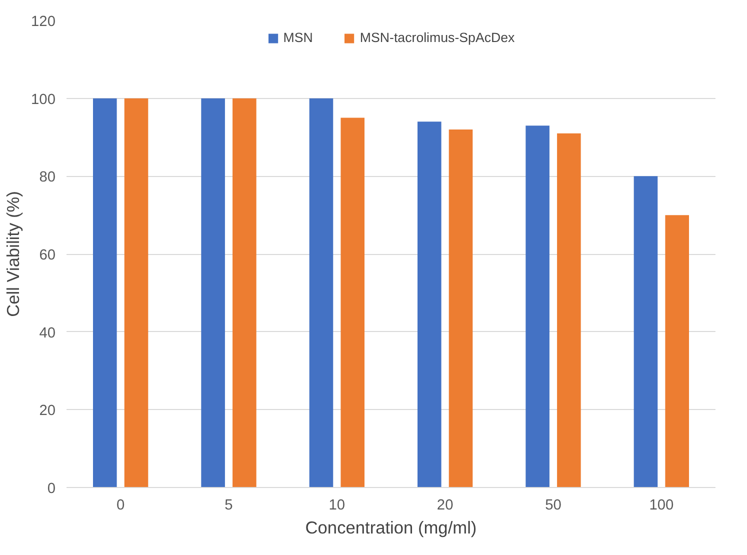  I want to click on x-tick-label: 0, so click(120, 506).